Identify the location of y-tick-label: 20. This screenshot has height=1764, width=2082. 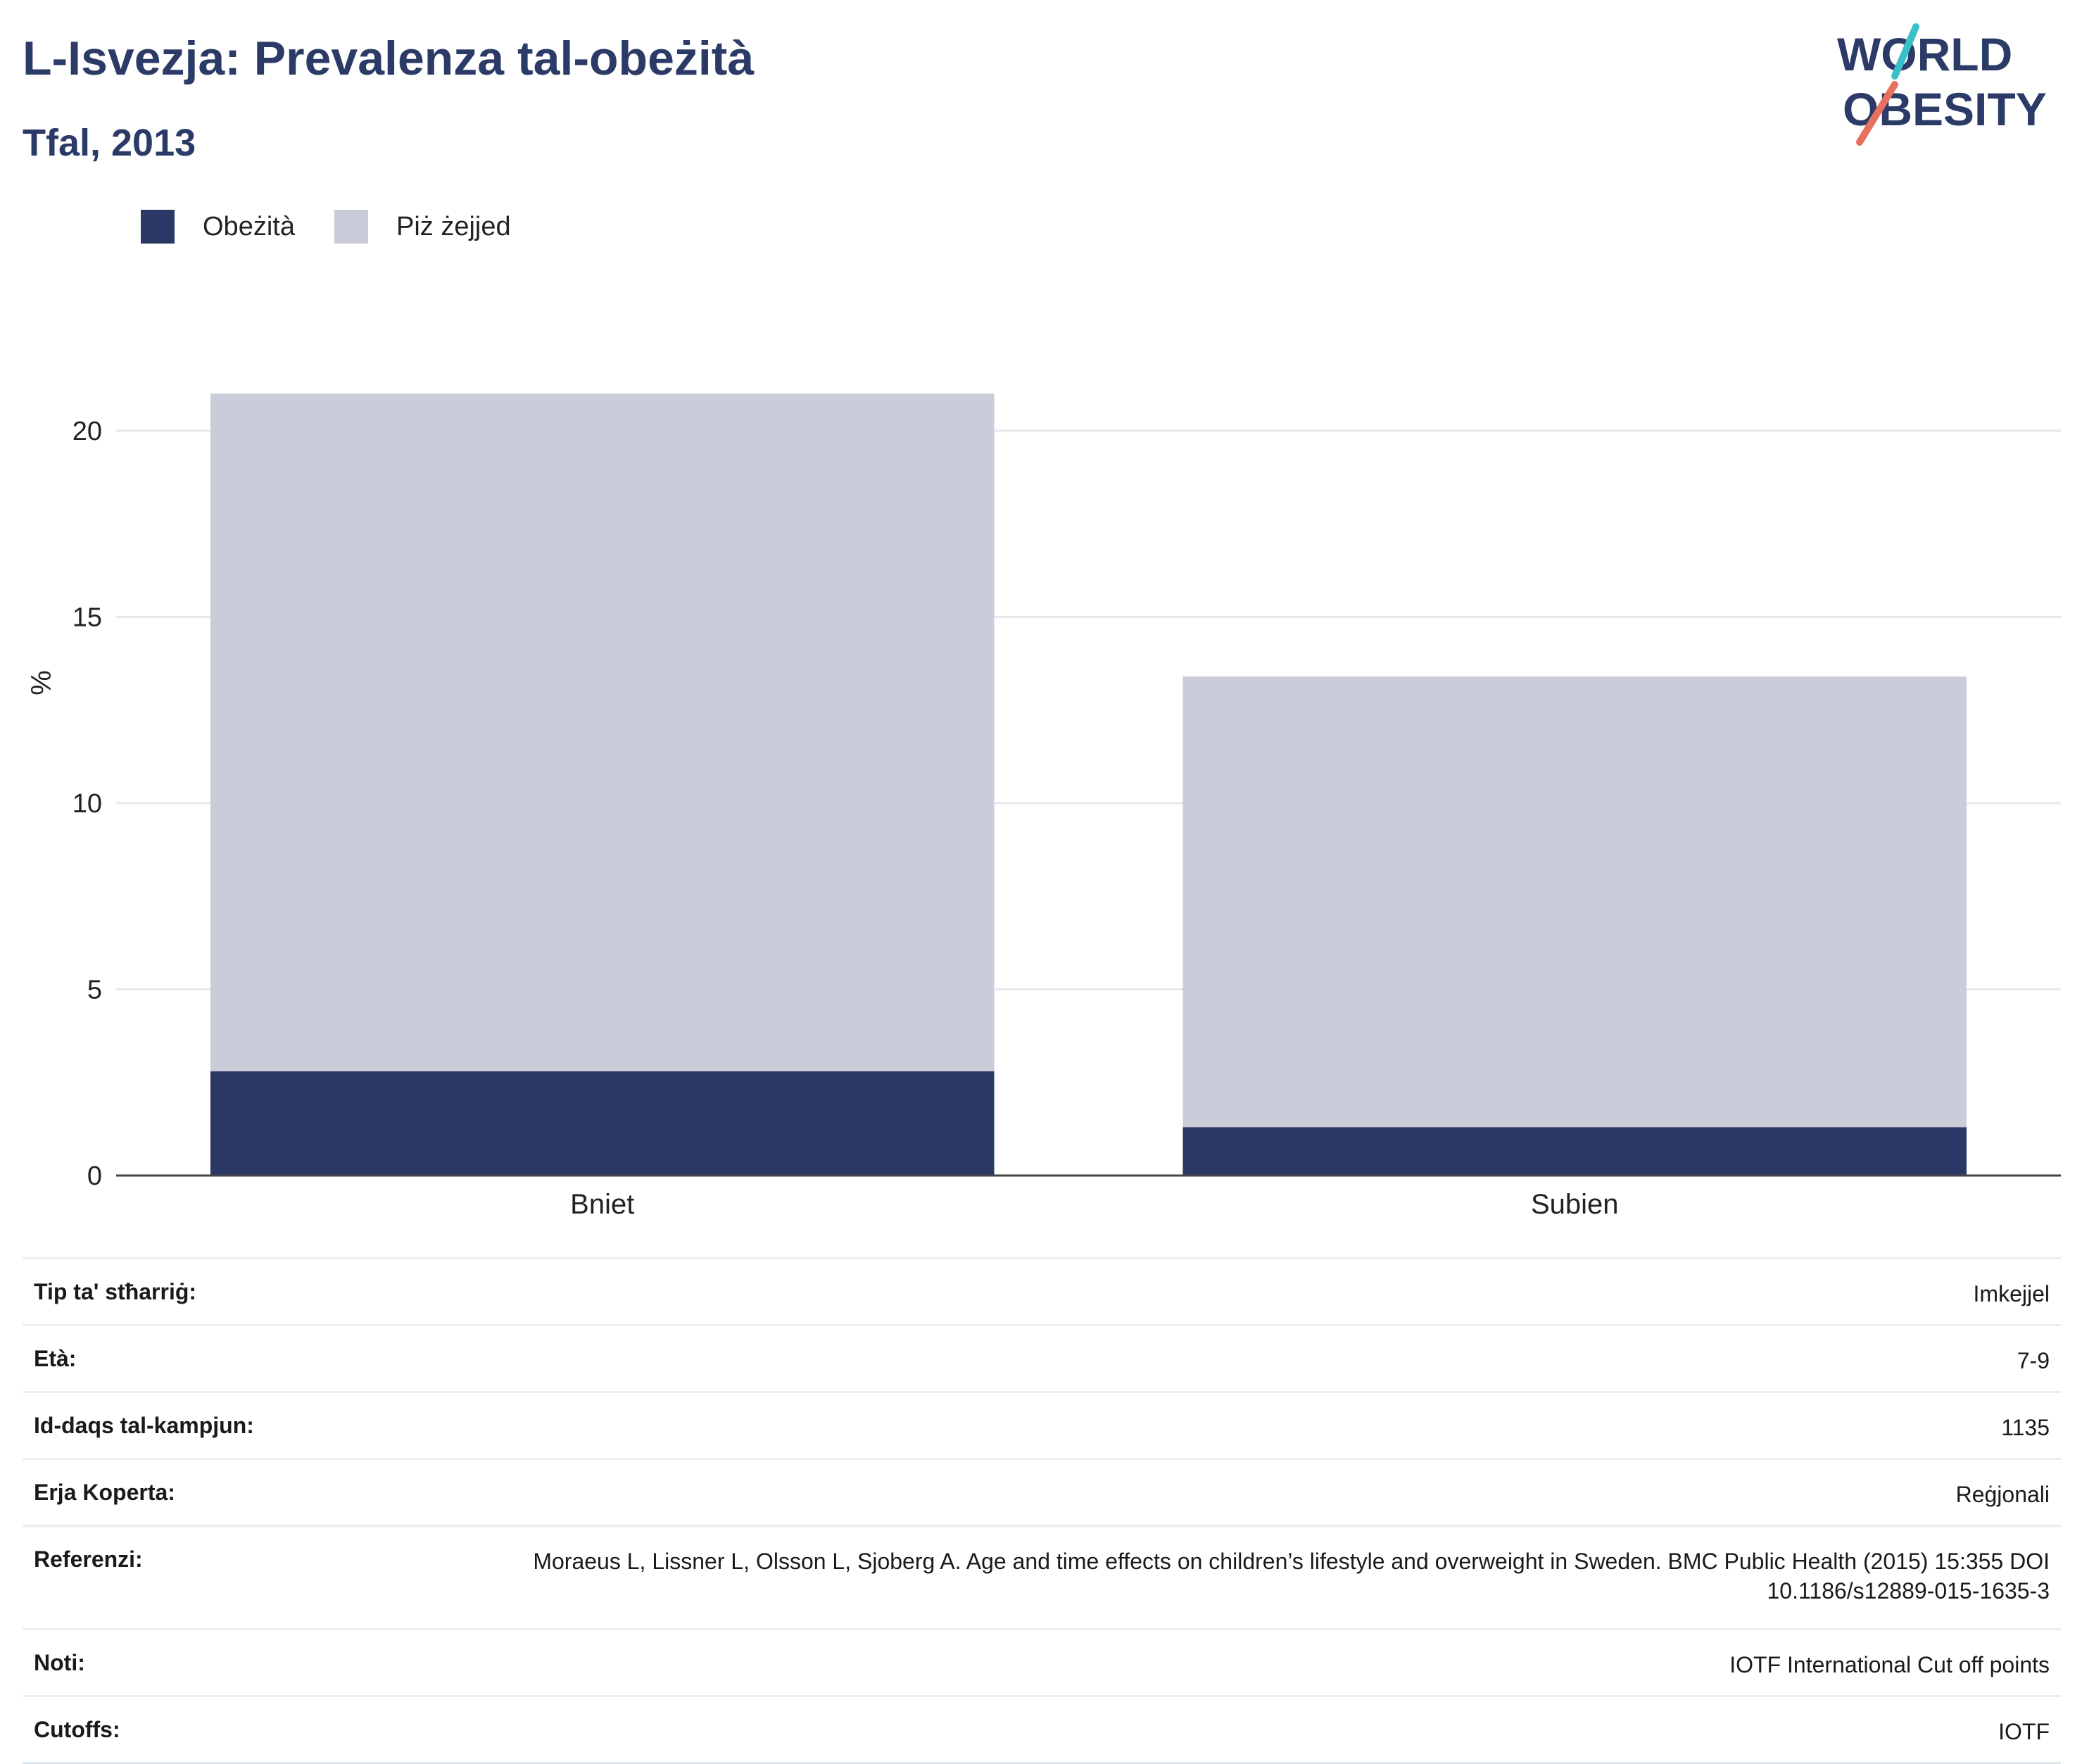
(87, 432).